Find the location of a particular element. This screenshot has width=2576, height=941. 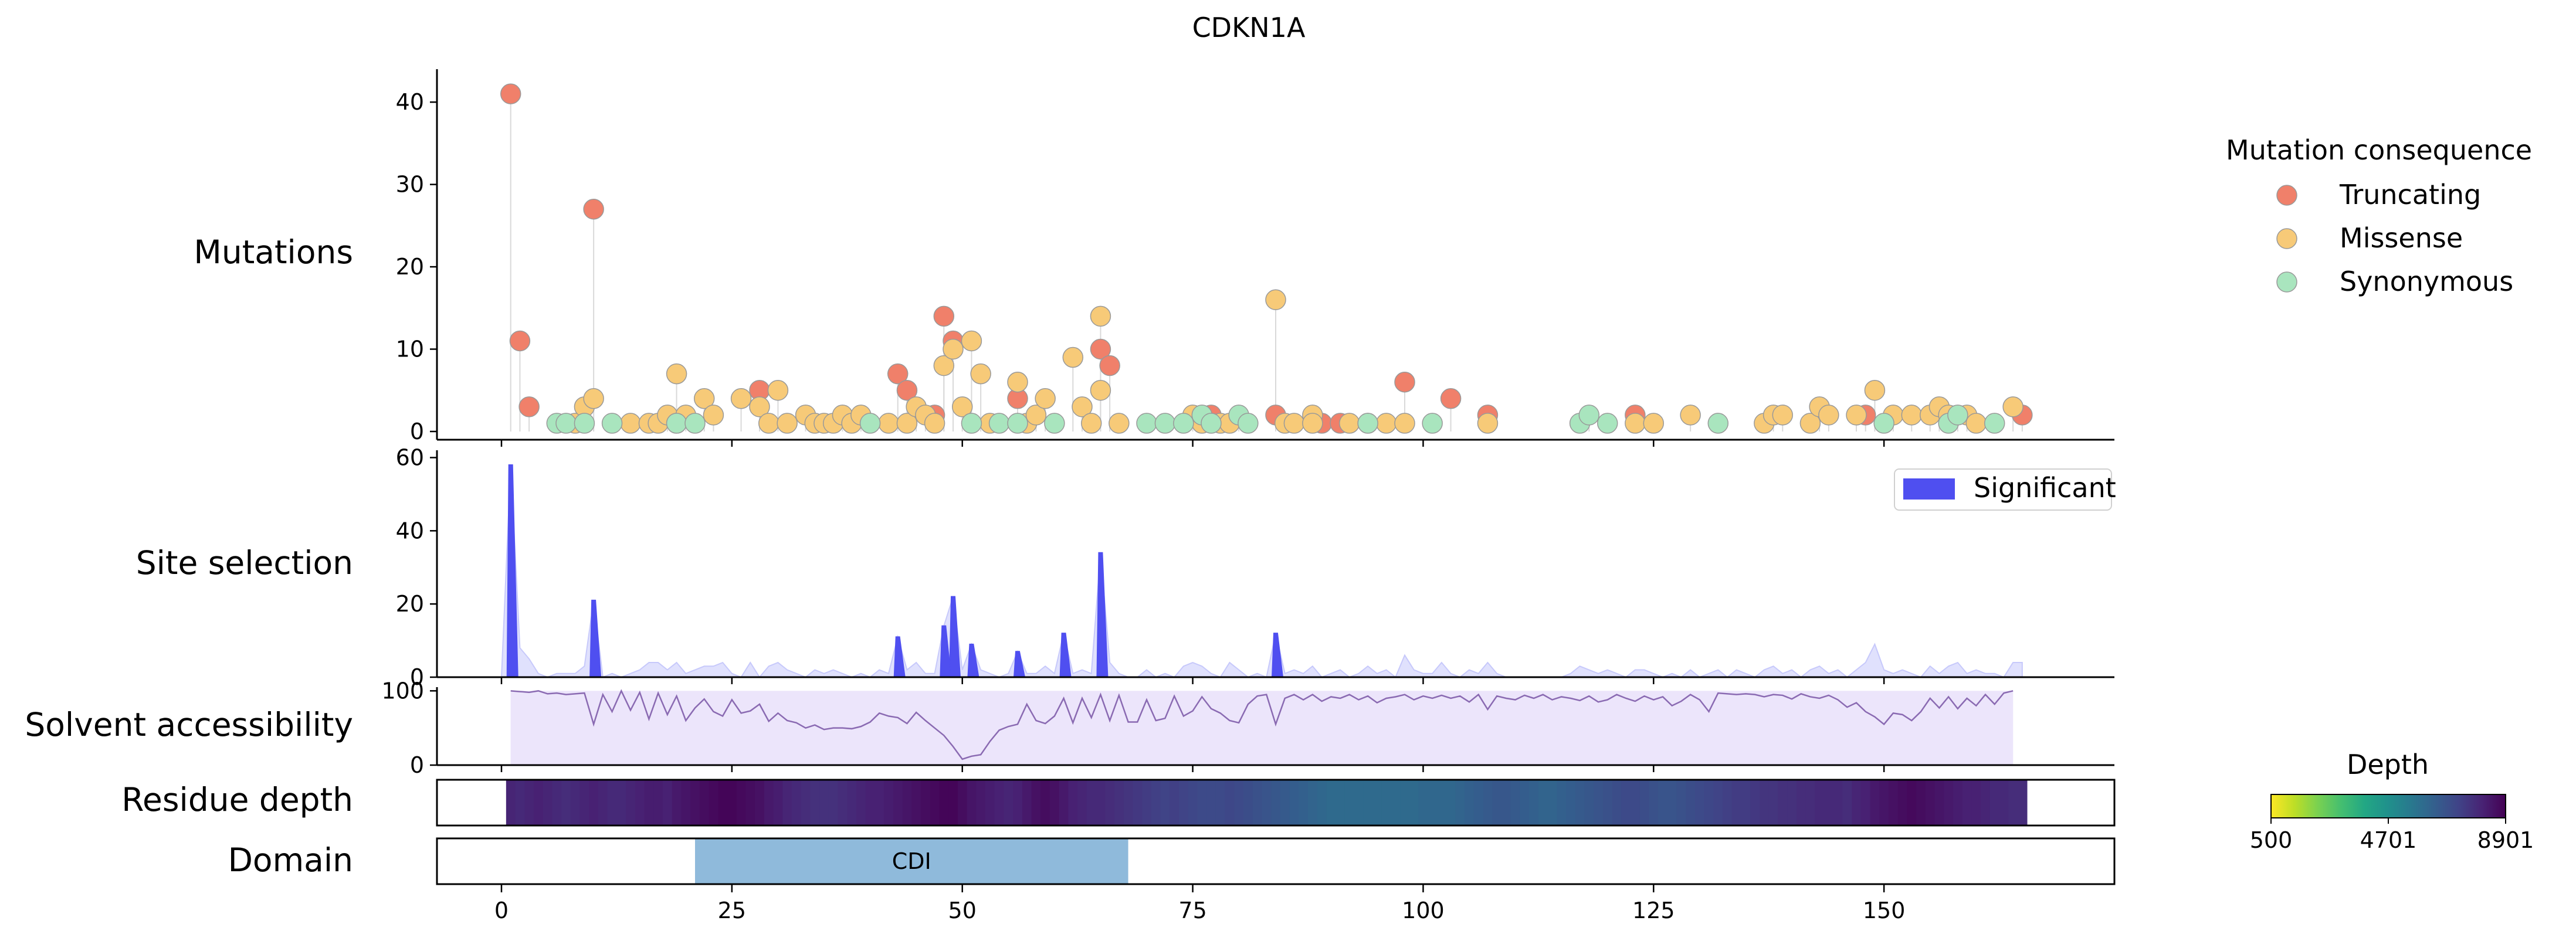

track-label-domain: Domain is located at coordinates (290, 860).